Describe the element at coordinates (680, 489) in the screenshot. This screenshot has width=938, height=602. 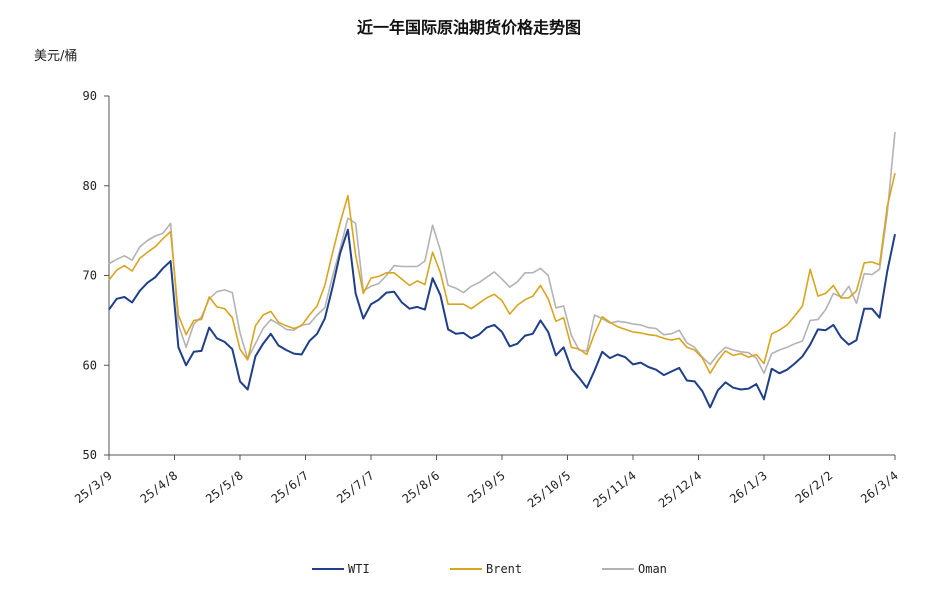
I see `x-tick-label: 25/12/4` at that location.